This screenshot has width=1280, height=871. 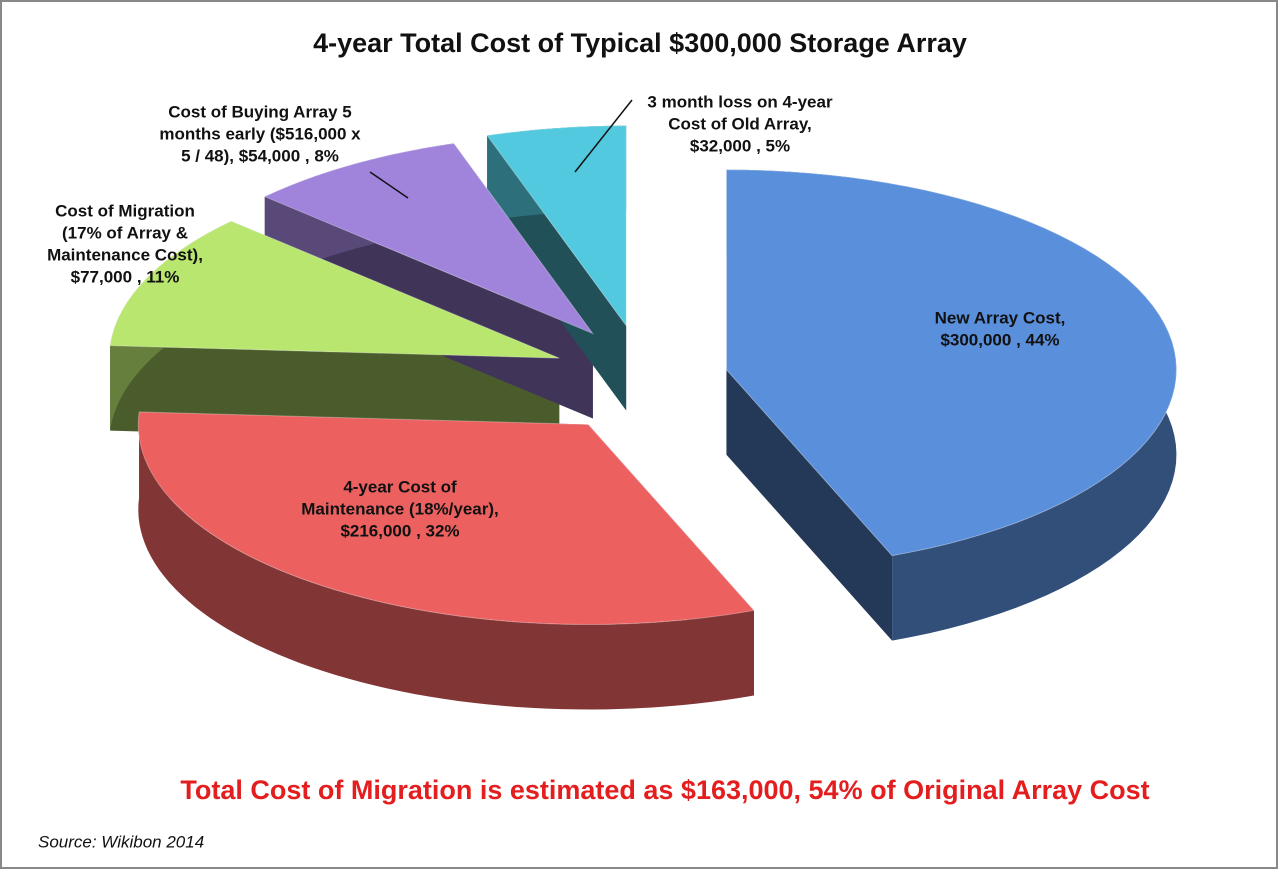 I want to click on data-label: Cost of Buying Array 5, so click(x=260, y=111).